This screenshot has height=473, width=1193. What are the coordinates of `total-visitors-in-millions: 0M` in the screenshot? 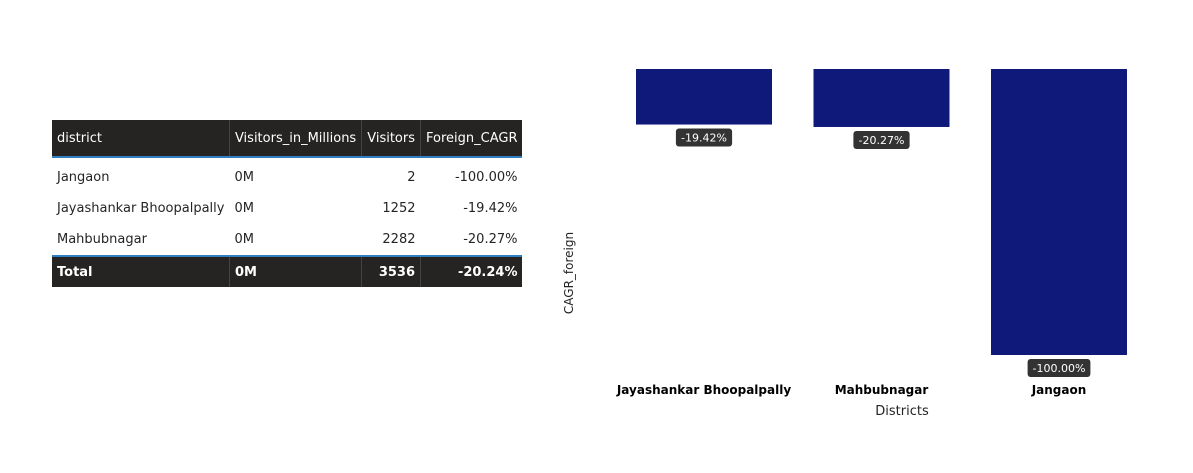 It's located at (295, 271).